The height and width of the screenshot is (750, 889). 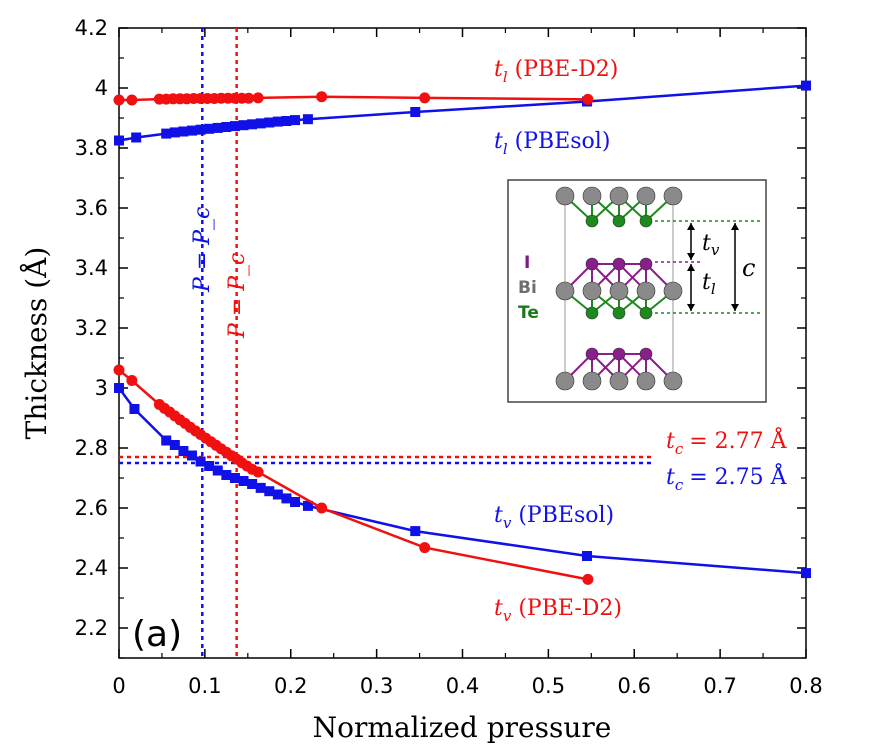 I want to click on x-tick-label-1: 0.1, so click(x=204, y=686).